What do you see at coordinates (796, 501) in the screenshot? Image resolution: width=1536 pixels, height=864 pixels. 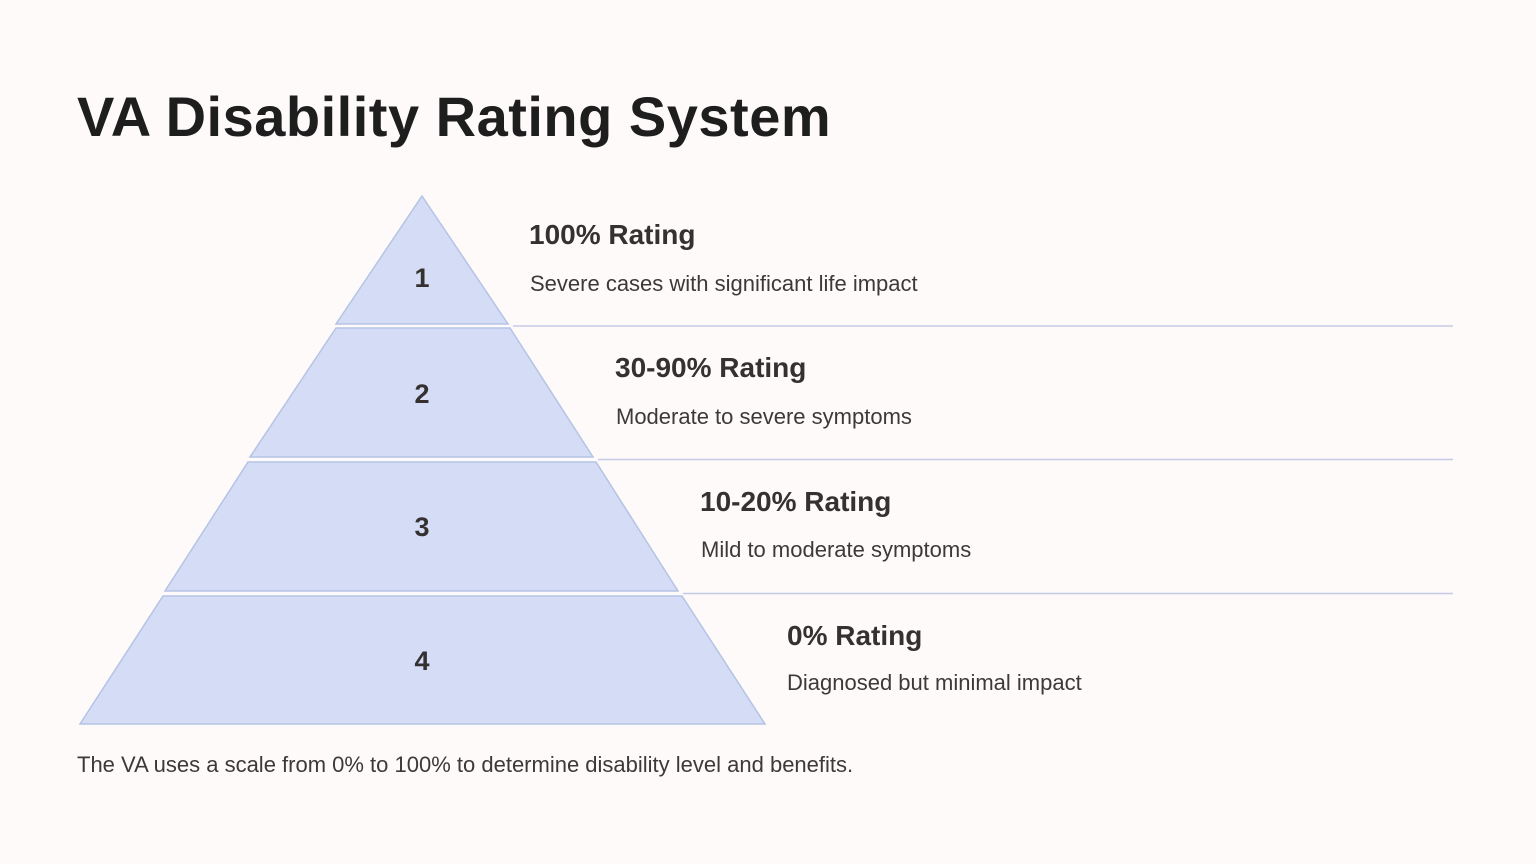 I see `tier-heading-3: 10-20% Rating` at bounding box center [796, 501].